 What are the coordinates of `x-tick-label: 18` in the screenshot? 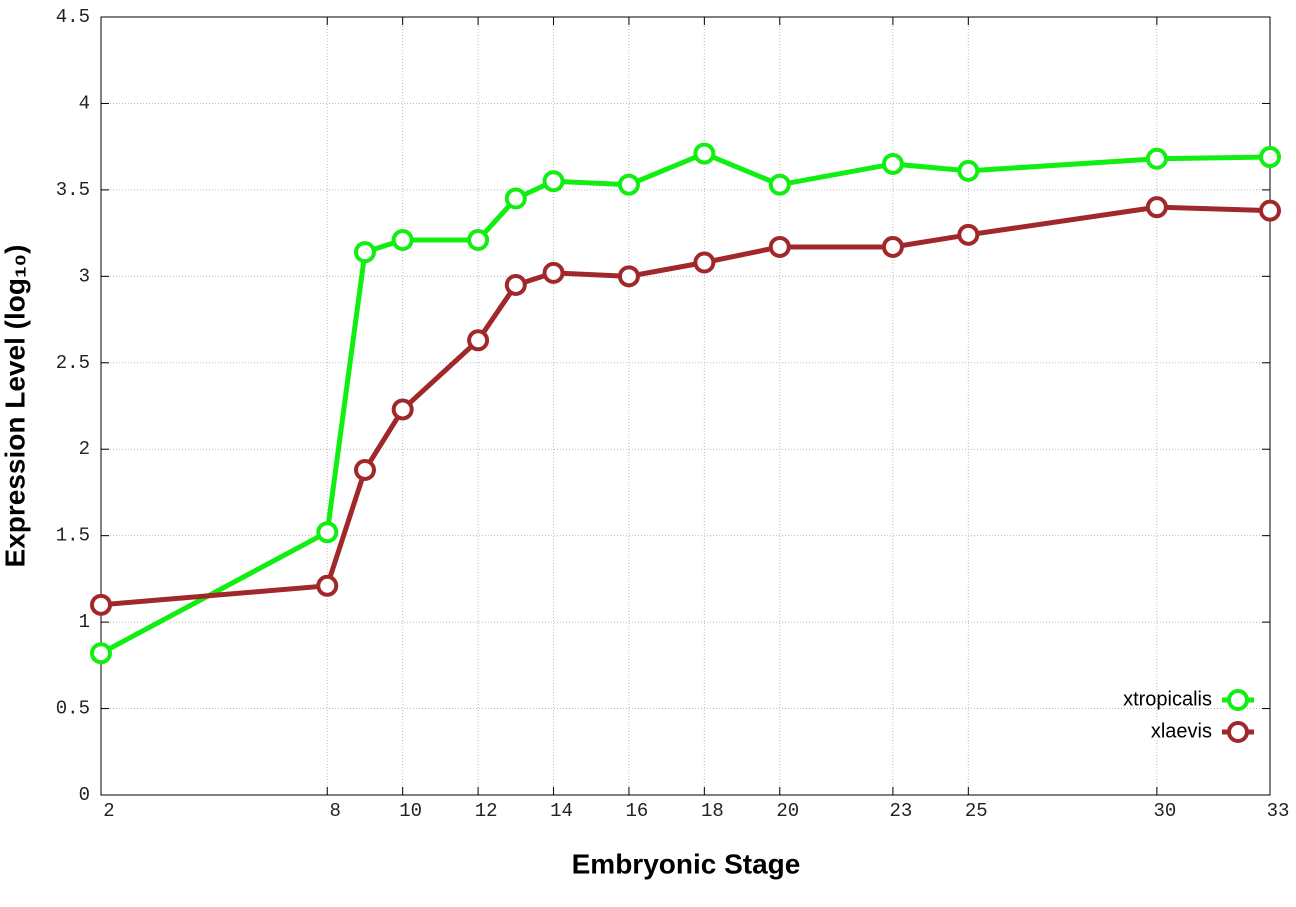 It's located at (712, 811).